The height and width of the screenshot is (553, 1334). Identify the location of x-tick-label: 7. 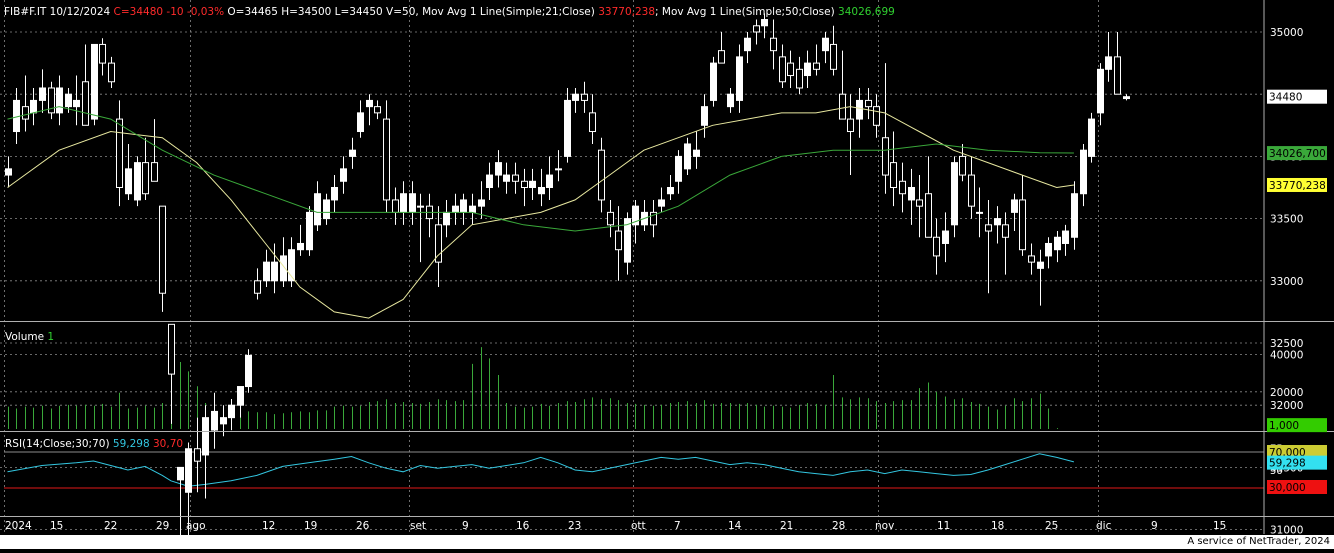
(677, 526).